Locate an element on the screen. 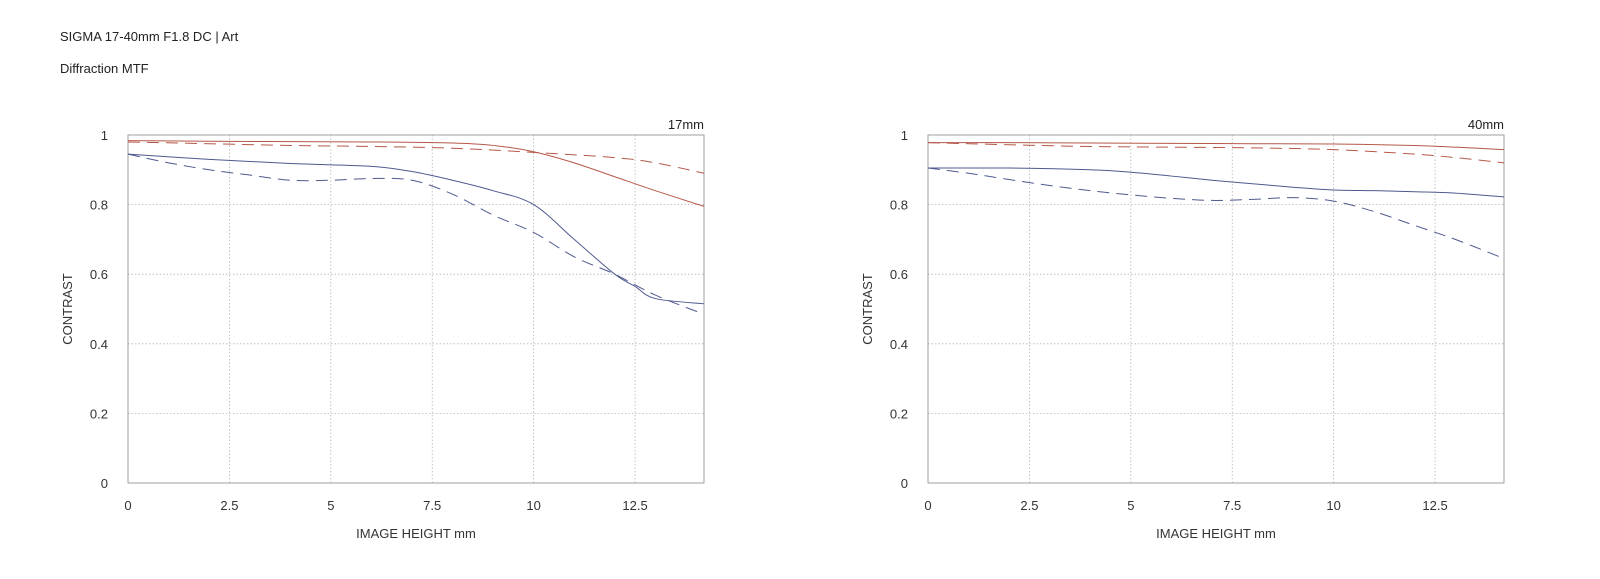 The width and height of the screenshot is (1600, 579). focal-length-label: 17mm is located at coordinates (686, 124).